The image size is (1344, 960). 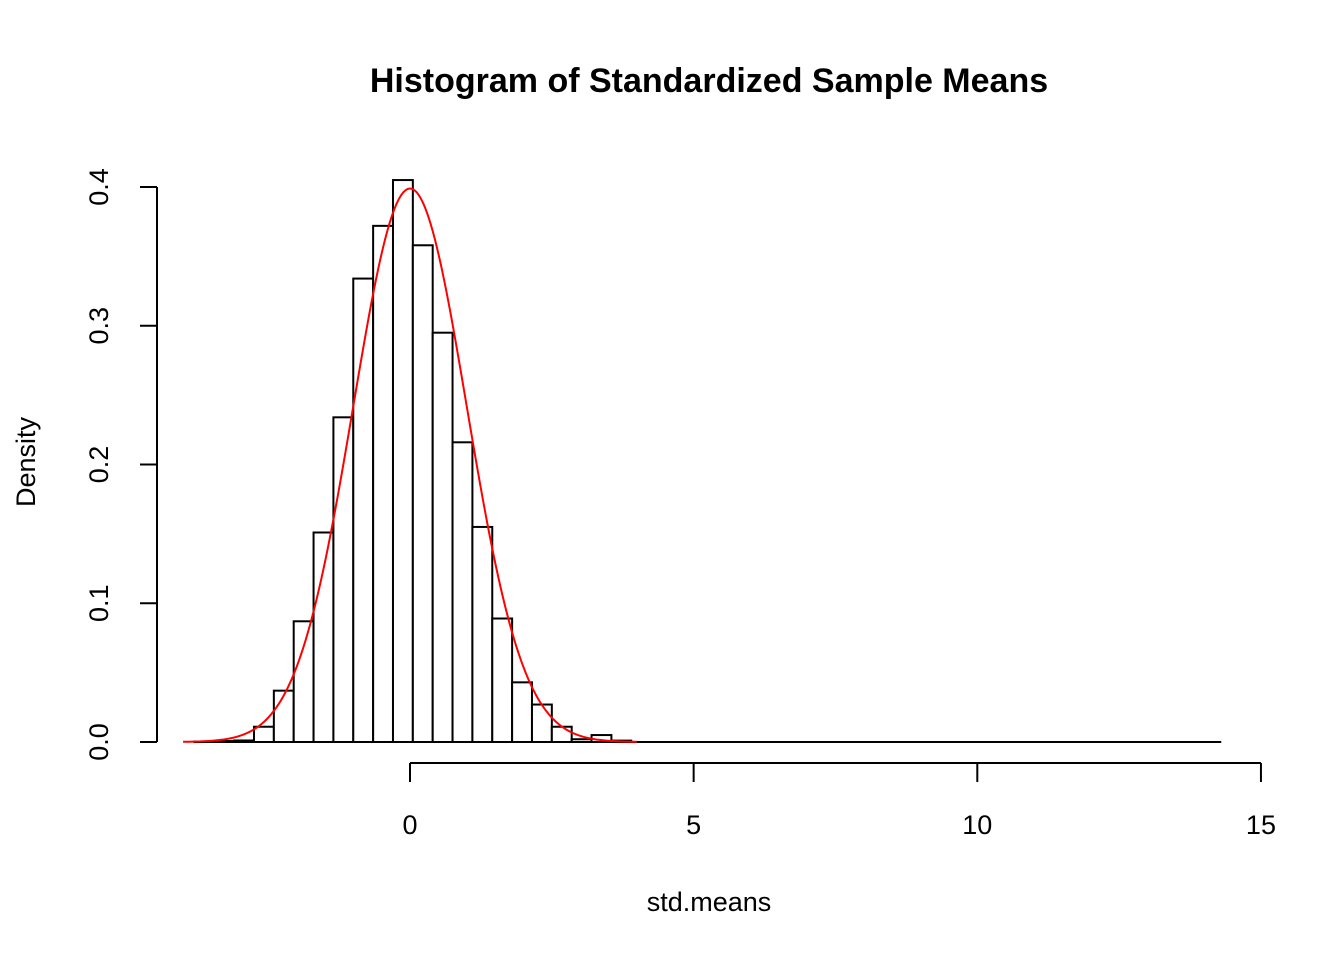 I want to click on y-axis-label: Density, so click(x=26, y=461).